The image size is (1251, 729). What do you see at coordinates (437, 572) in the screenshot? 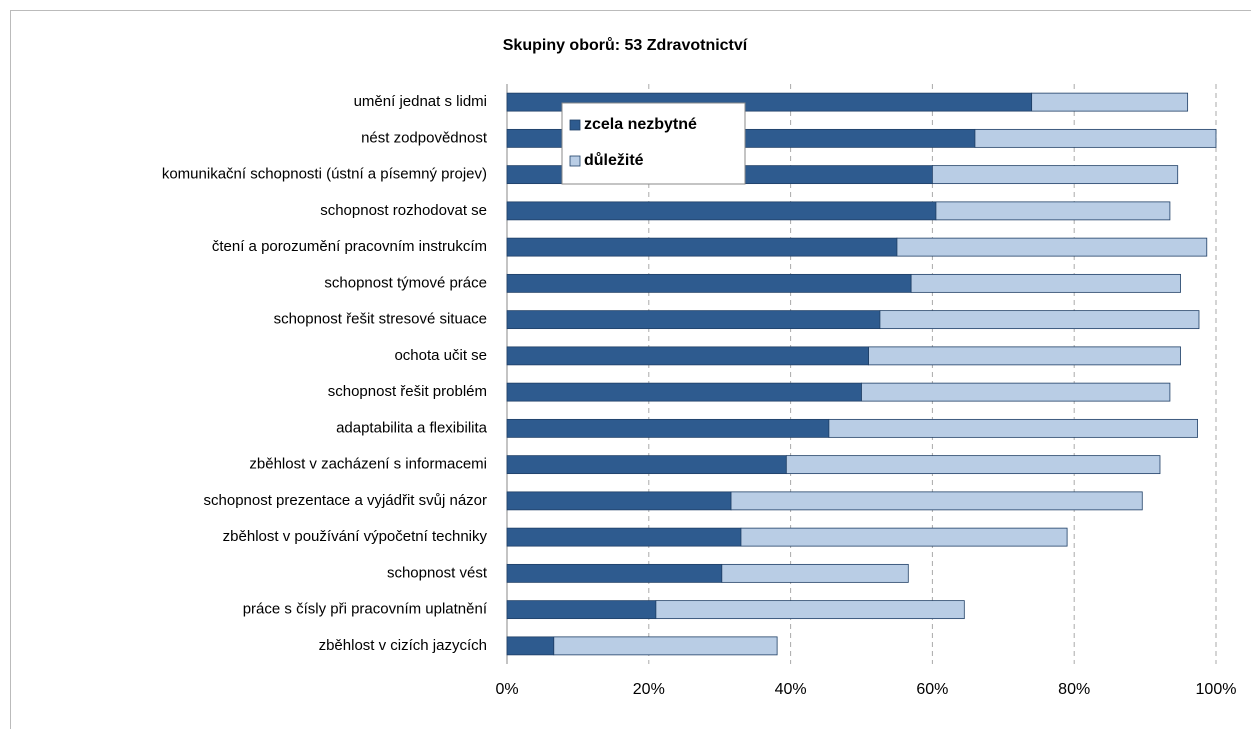
I see `y-tick-label: schopnost vést` at bounding box center [437, 572].